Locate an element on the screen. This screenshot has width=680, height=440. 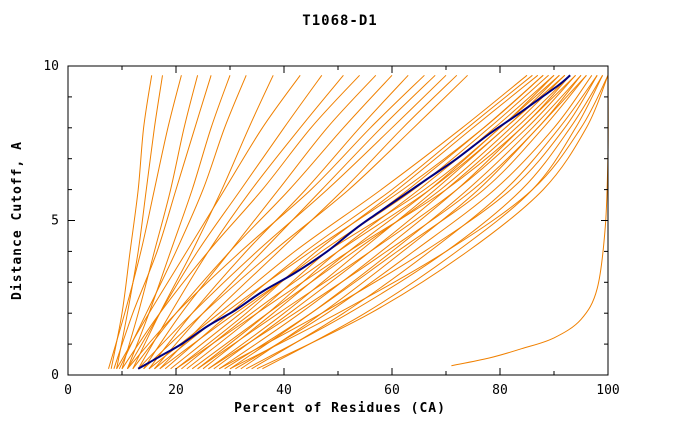
x-tick-label: 40 is located at coordinates (284, 390).